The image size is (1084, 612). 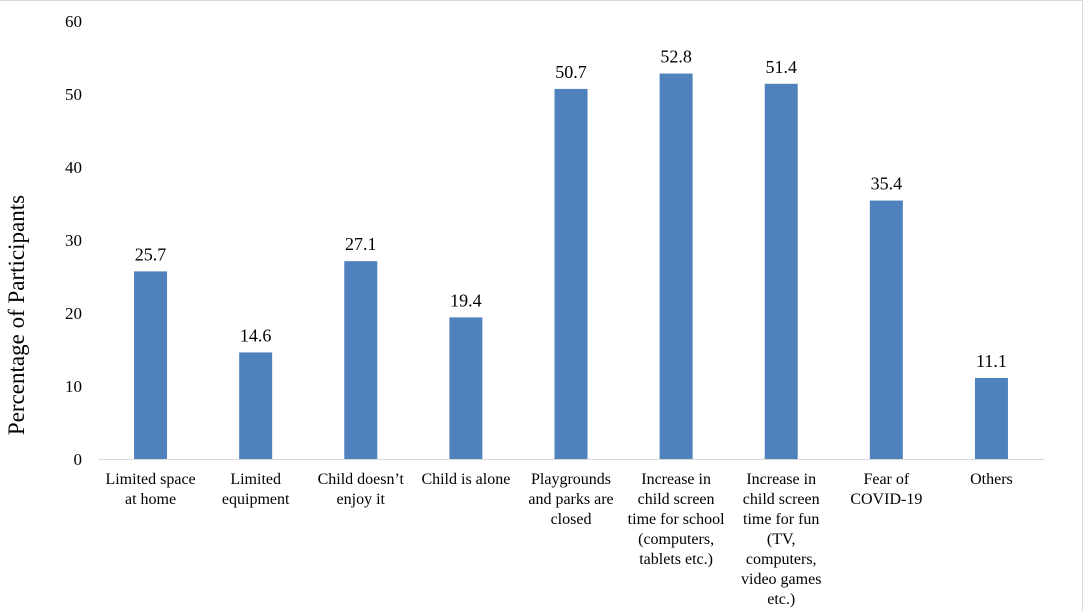 I want to click on x-tick-label-line: Fear of, so click(x=886, y=479).